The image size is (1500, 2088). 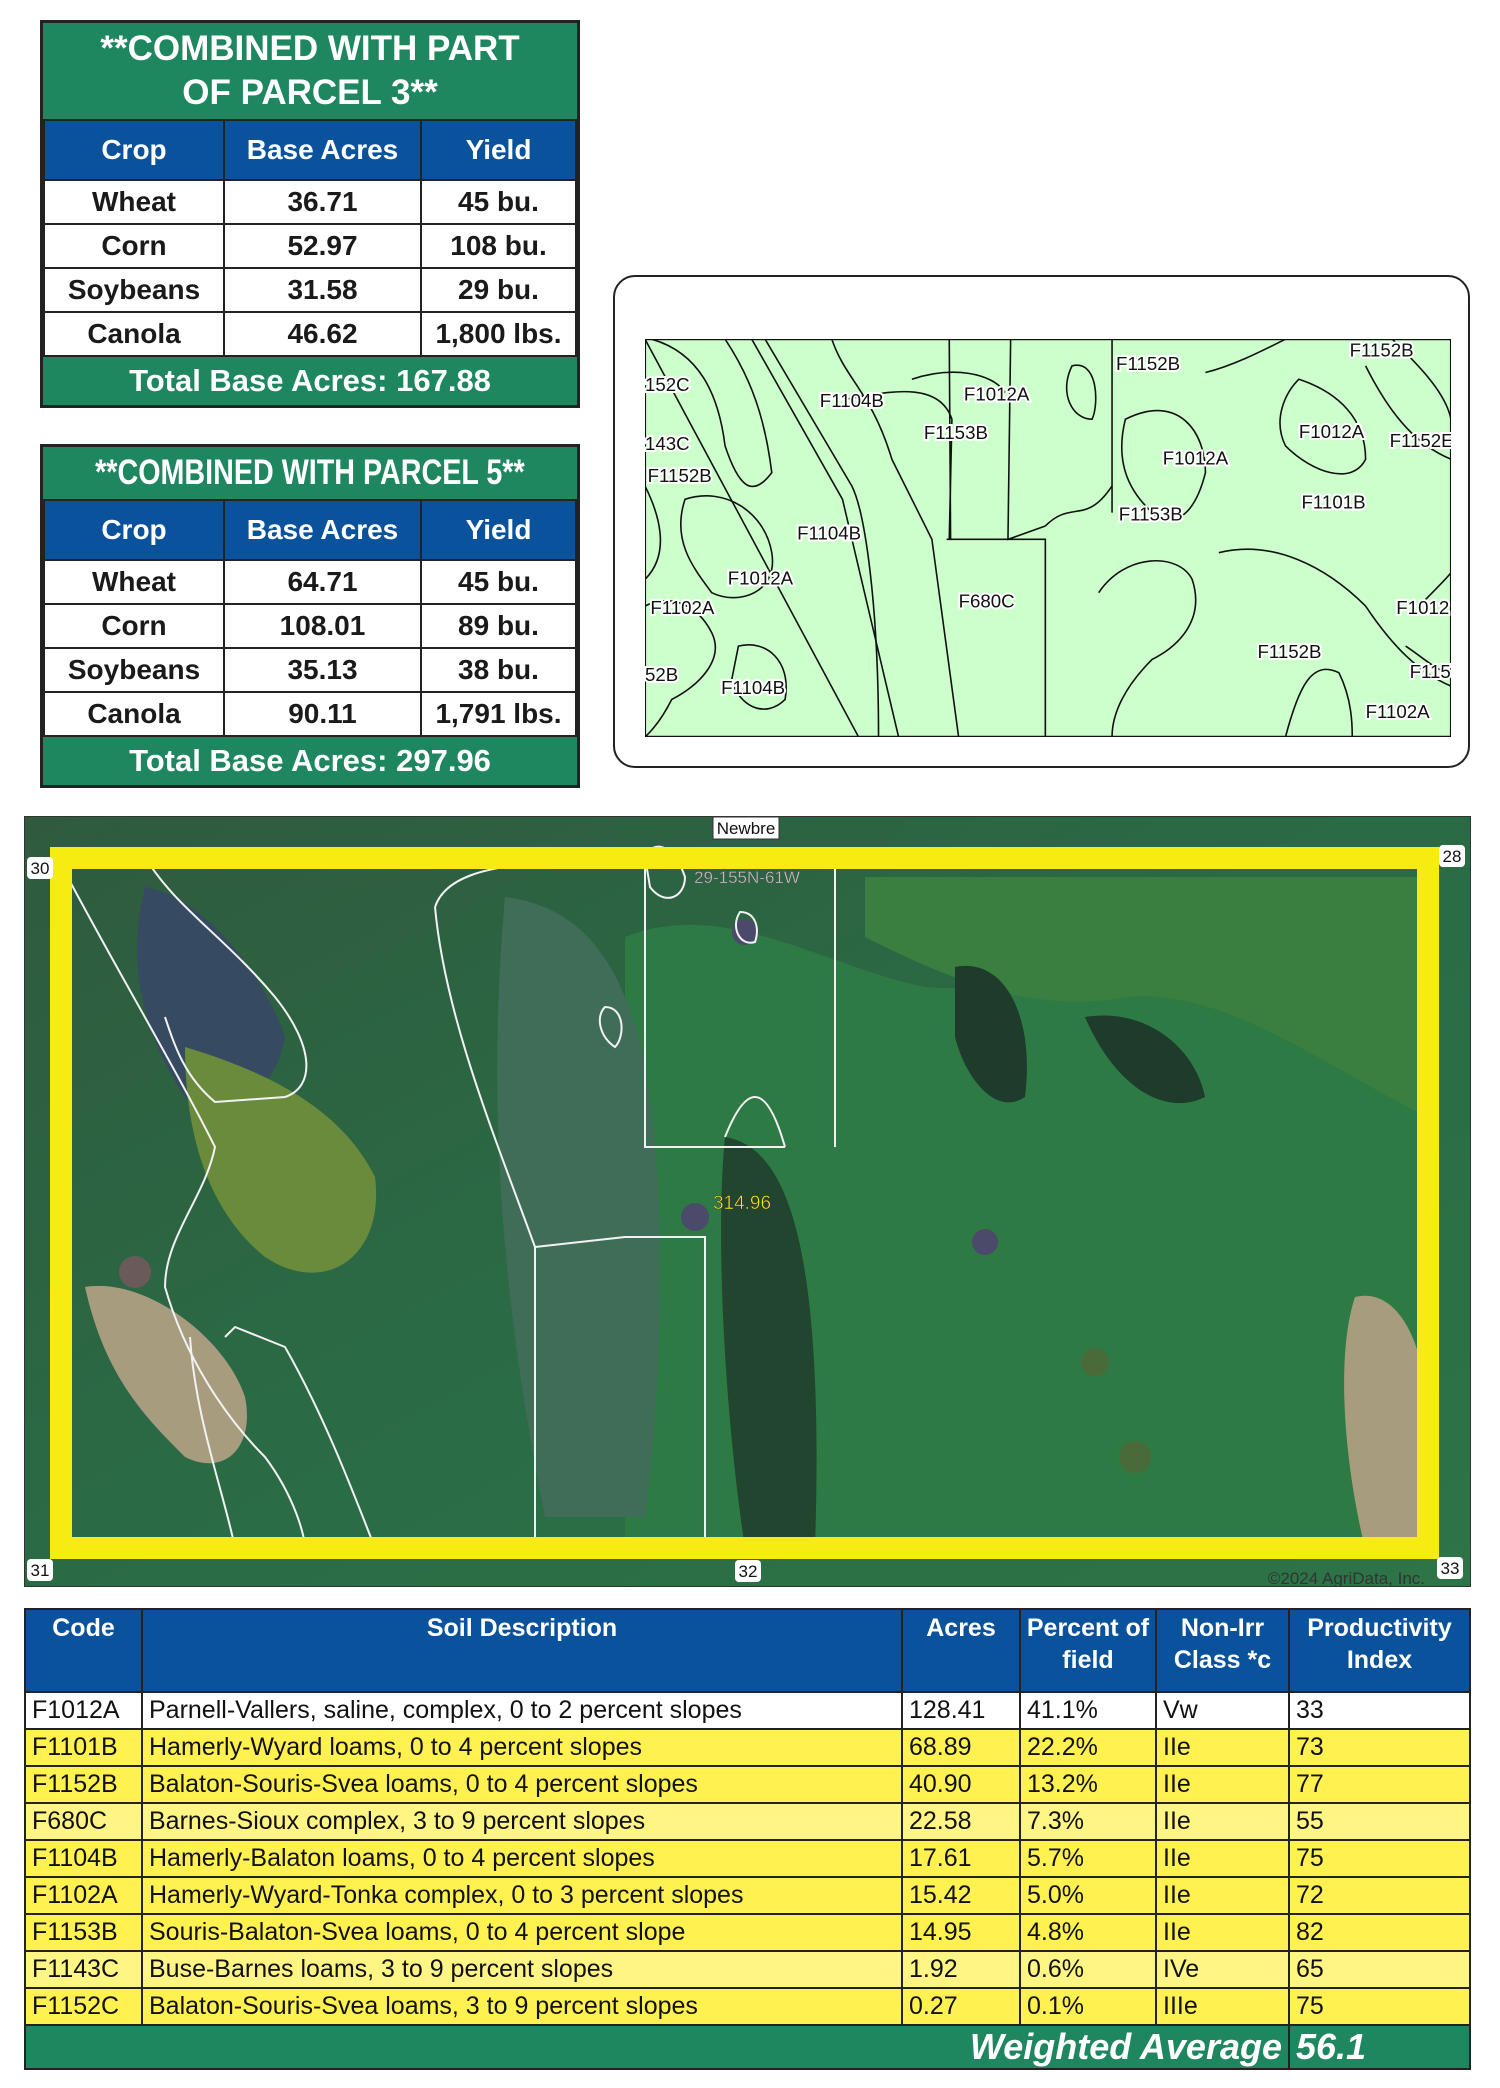 I want to click on productivity-cell: 75, so click(x=1379, y=2006).